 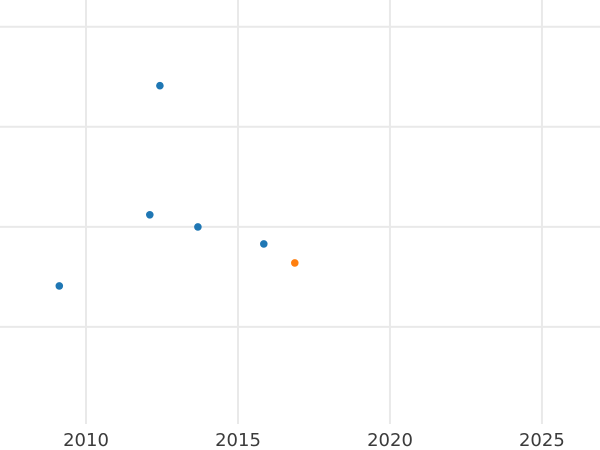 I want to click on x-tick-label: 2010, so click(x=86, y=440).